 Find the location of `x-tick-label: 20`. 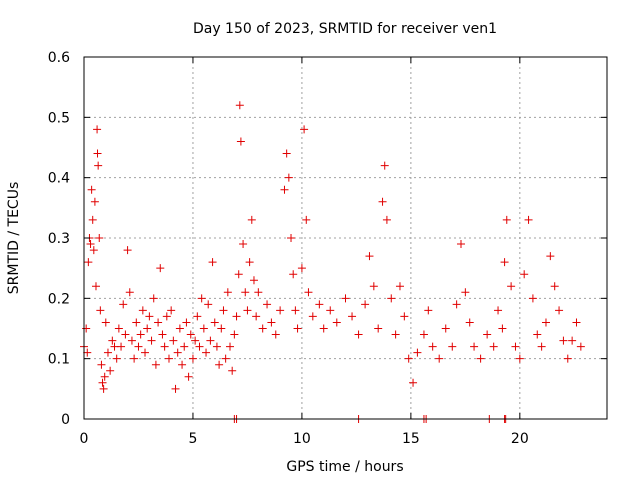

x-tick-label: 20 is located at coordinates (520, 439).